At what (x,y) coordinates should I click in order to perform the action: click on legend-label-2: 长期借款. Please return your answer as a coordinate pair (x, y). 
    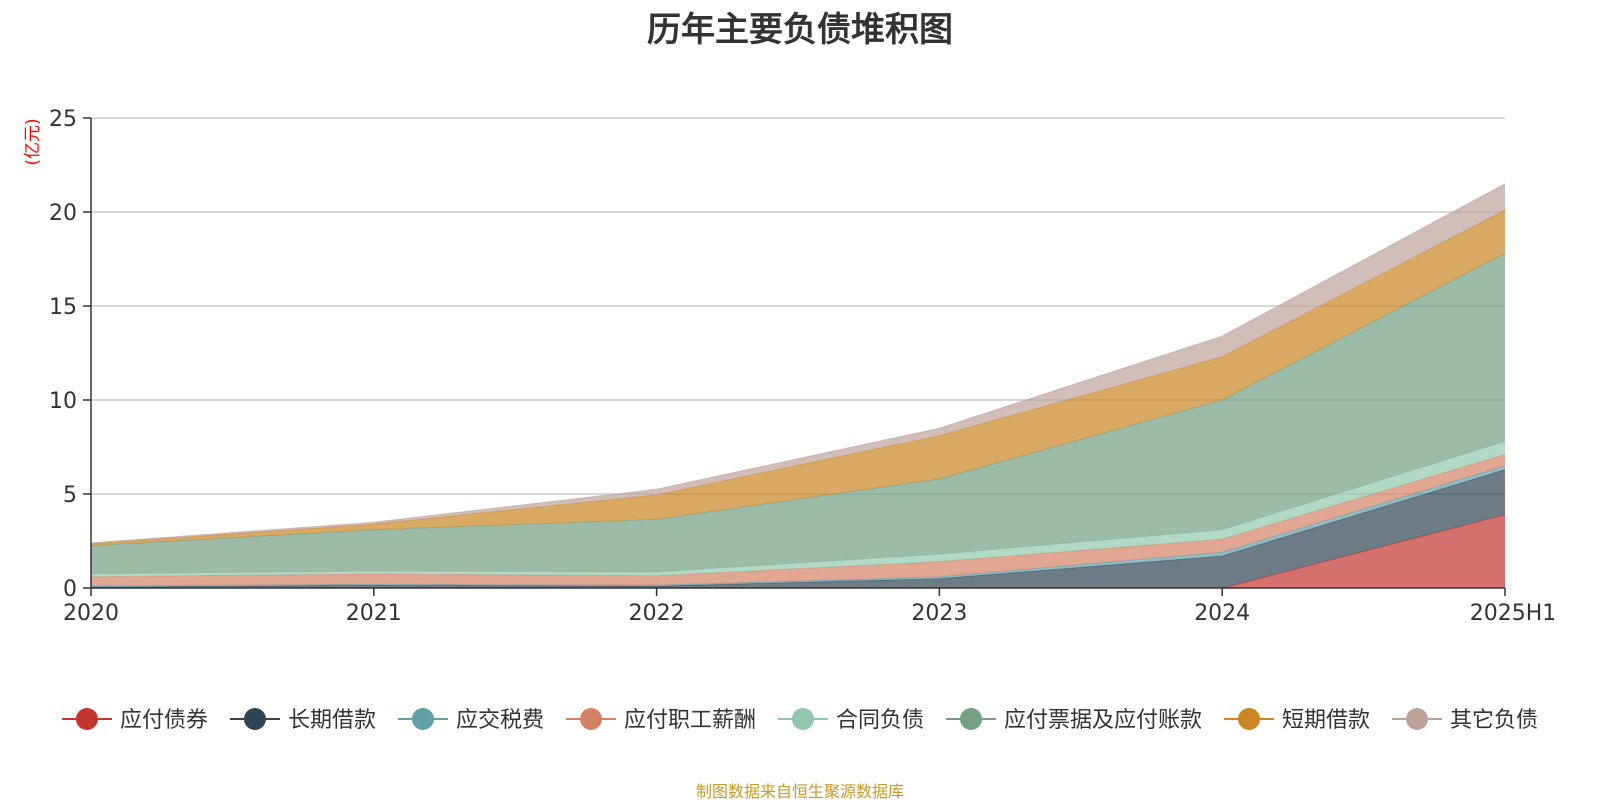
    Looking at the image, I should click on (332, 720).